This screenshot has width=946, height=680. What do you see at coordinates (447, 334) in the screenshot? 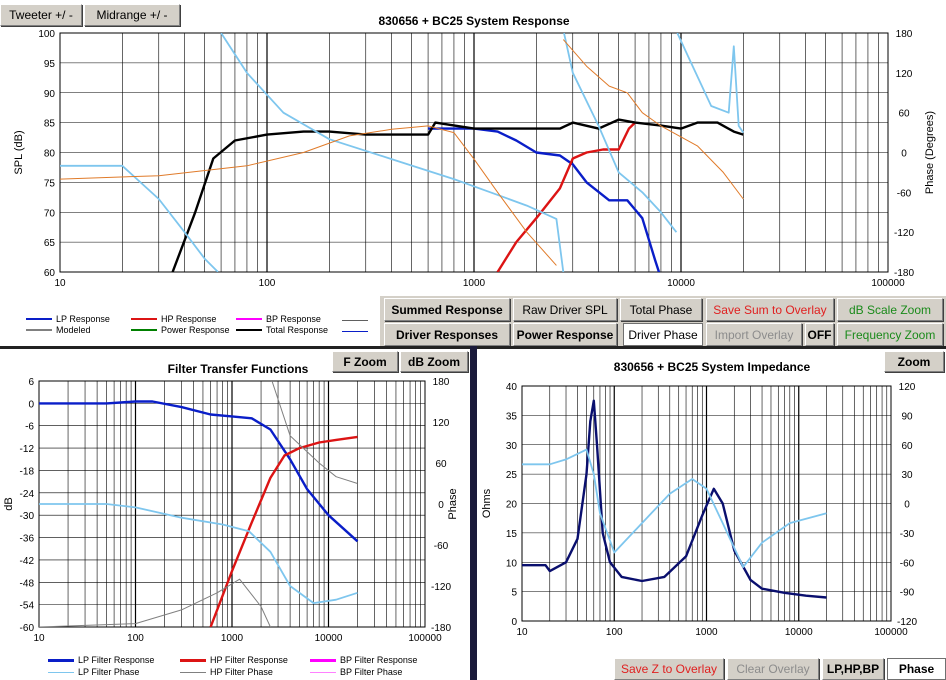
I see `driver-responses-button: Driver Responses` at bounding box center [447, 334].